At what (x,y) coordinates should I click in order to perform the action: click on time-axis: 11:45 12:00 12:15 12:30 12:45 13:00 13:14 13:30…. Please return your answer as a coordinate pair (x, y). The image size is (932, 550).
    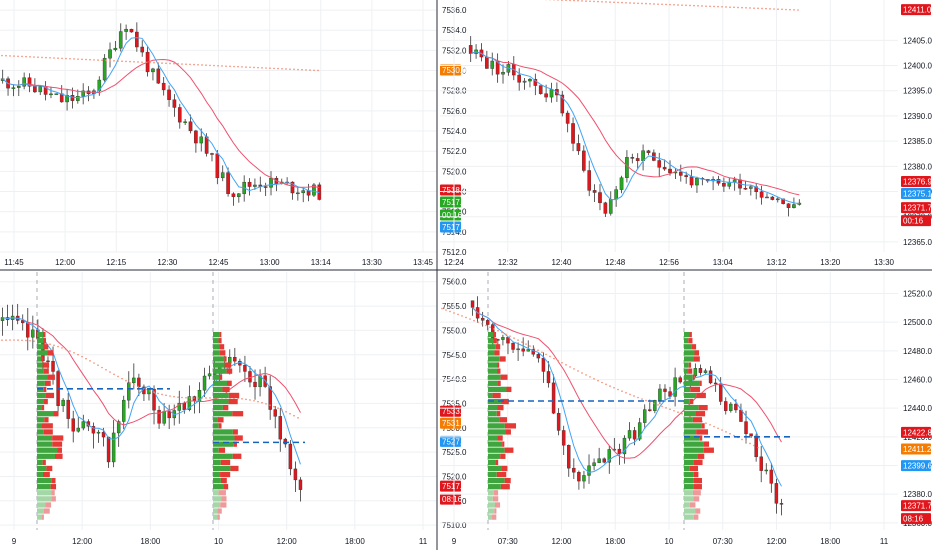
    Looking at the image, I should click on (218, 262).